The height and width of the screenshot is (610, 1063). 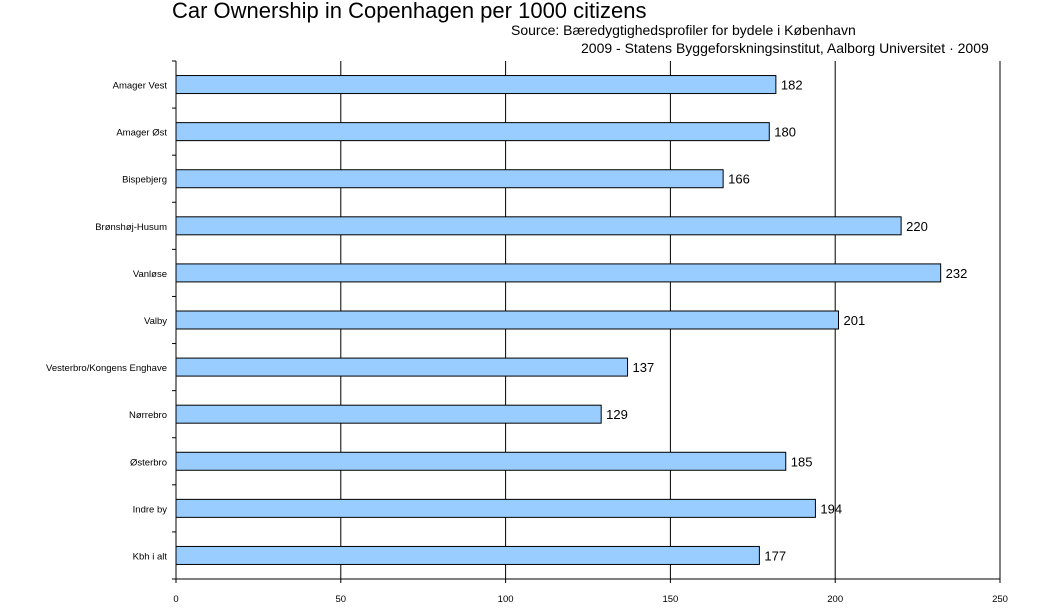 I want to click on value-label-1: 180, so click(x=785, y=132).